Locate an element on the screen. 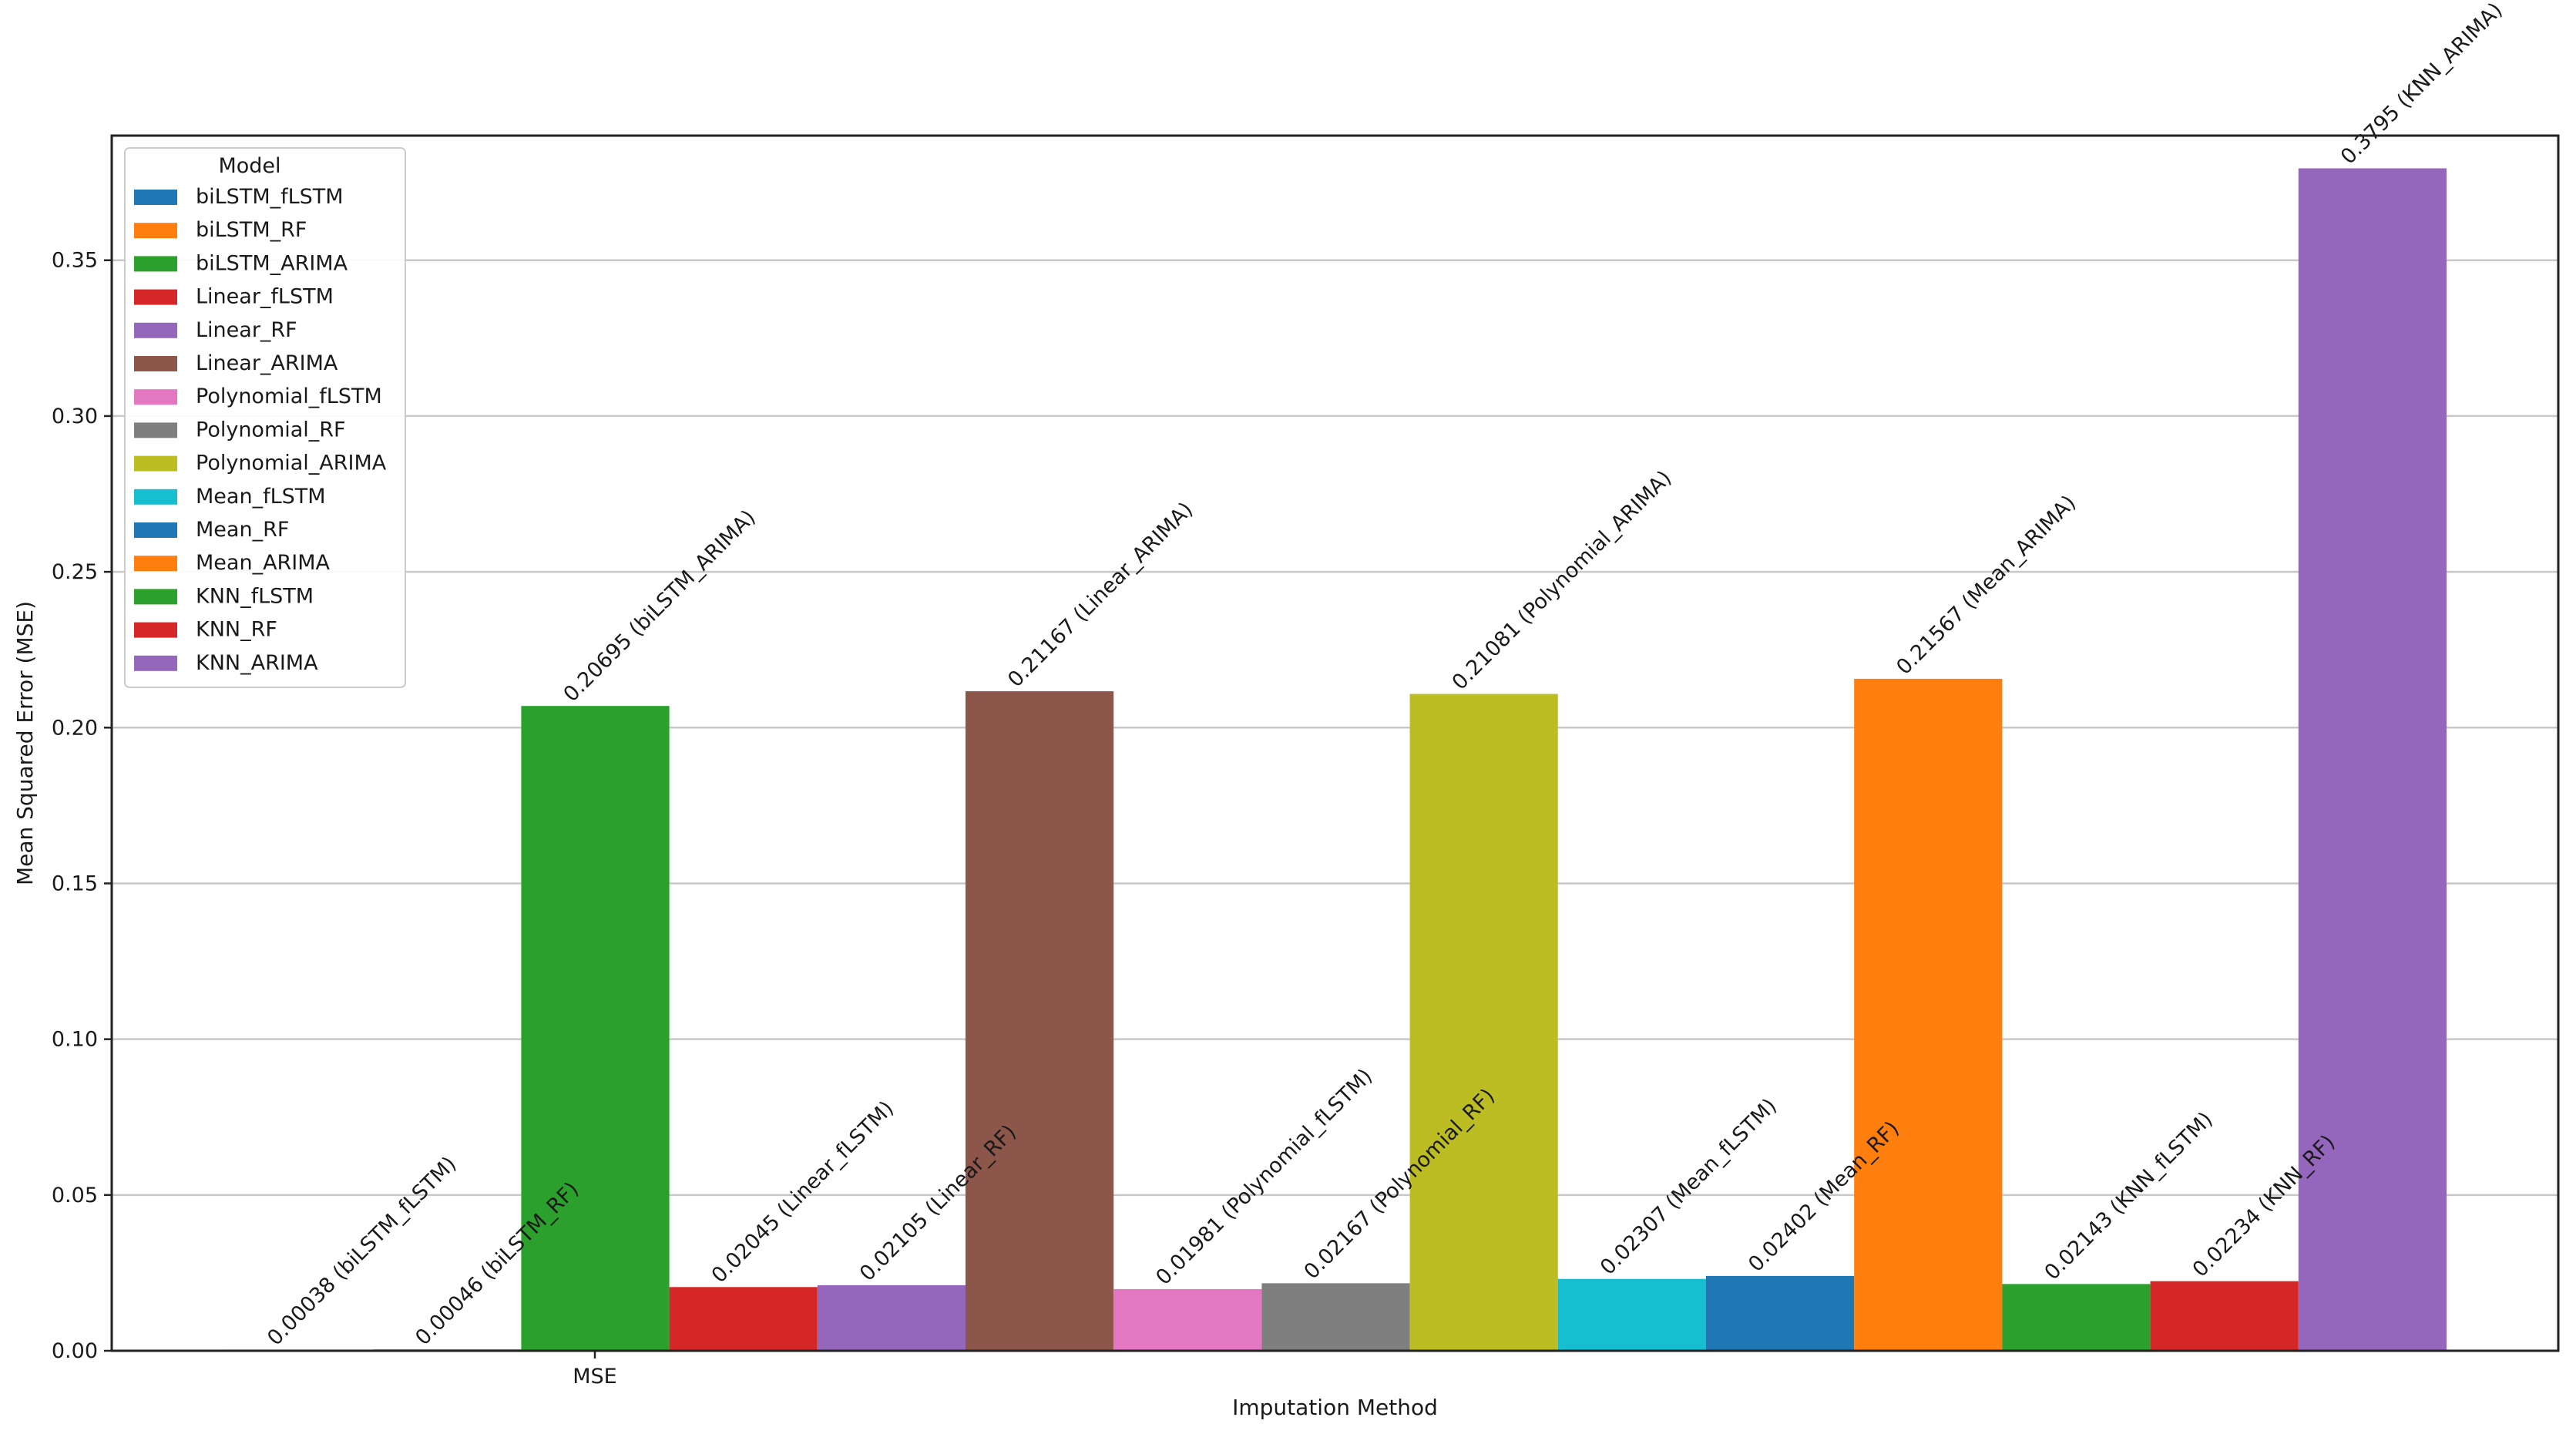  legend-label: biLSTM_RF is located at coordinates (251, 230).